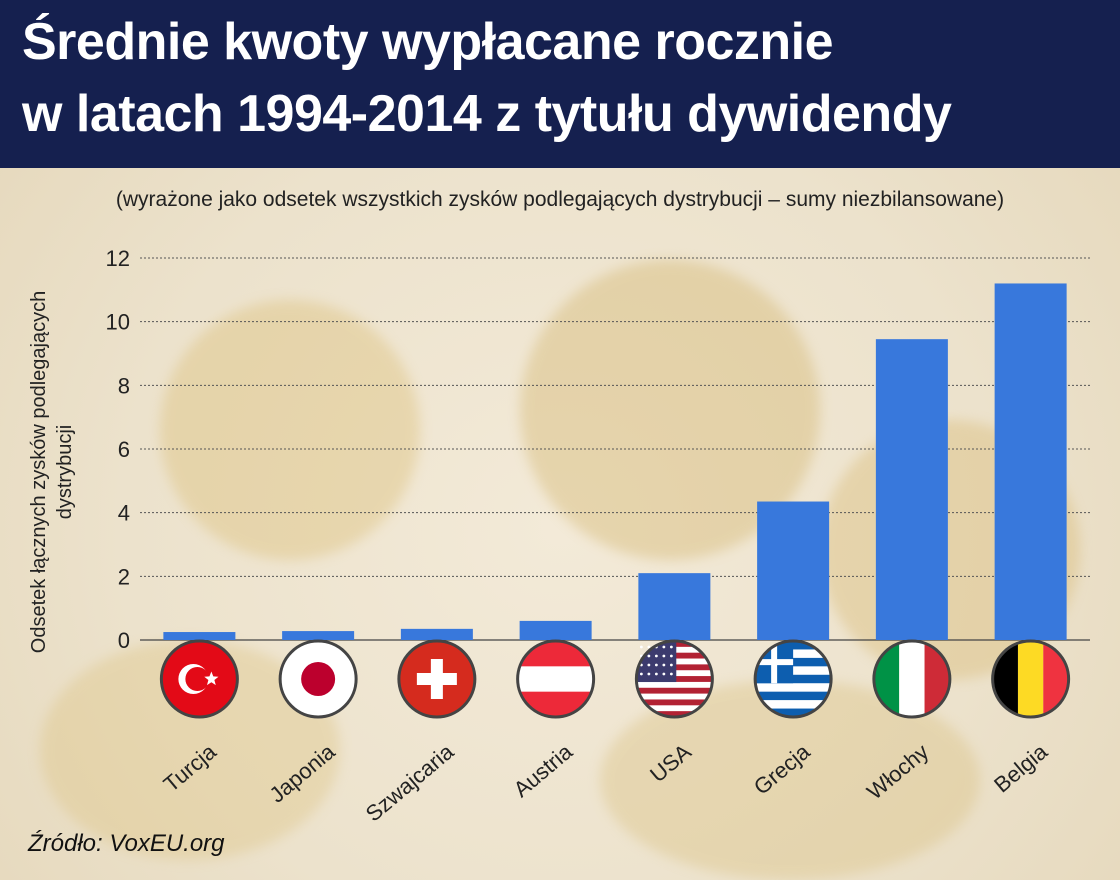 The width and height of the screenshot is (1120, 880). What do you see at coordinates (303, 772) in the screenshot?
I see `x-tick-label: Japonia` at bounding box center [303, 772].